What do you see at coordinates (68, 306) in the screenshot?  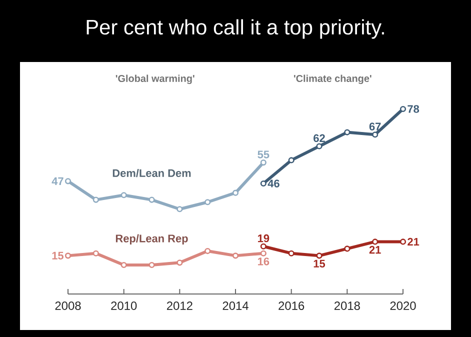 I see `x-tick-label: 2008` at bounding box center [68, 306].